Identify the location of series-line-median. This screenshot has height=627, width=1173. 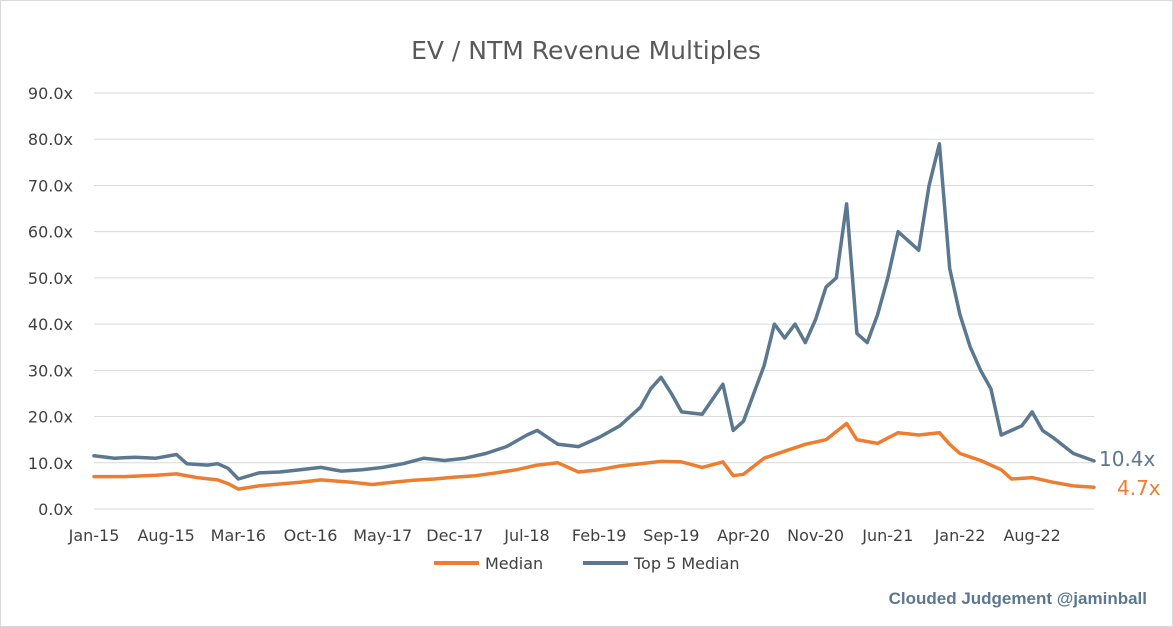
(594, 456).